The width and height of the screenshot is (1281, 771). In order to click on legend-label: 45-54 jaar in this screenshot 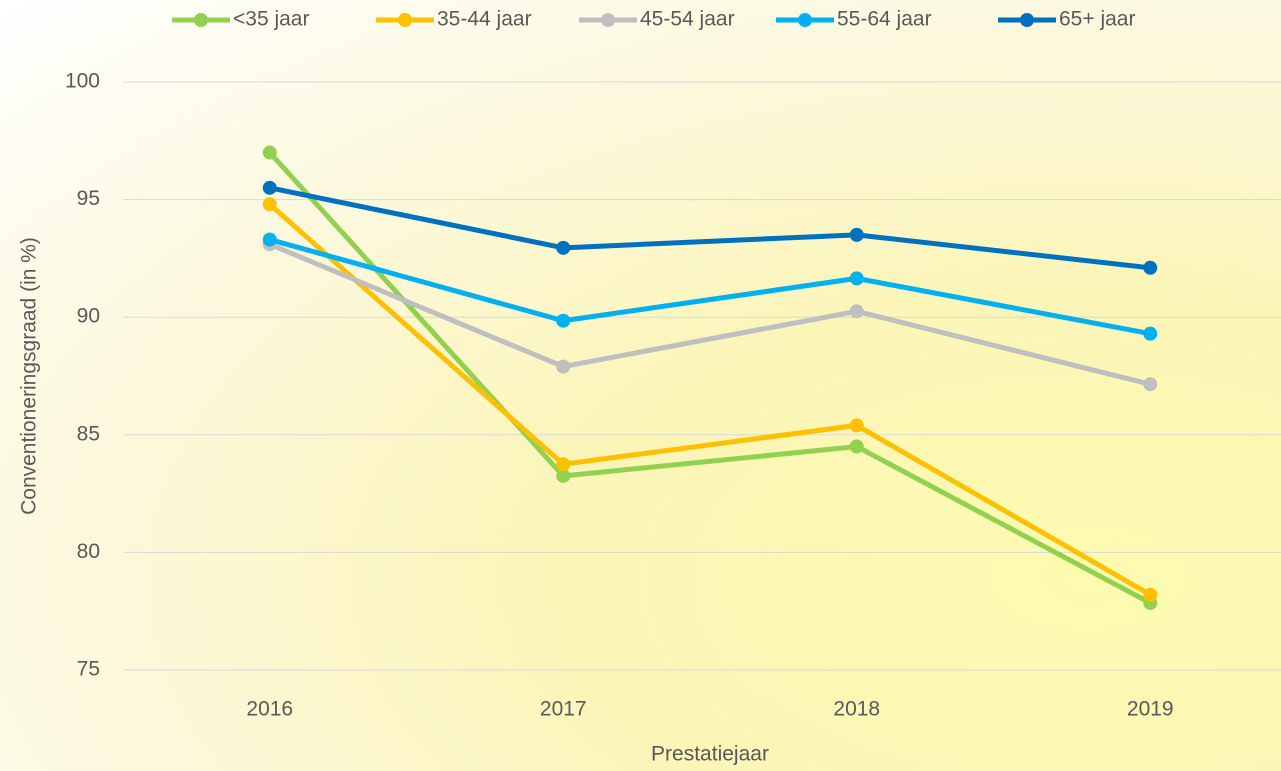, I will do `click(687, 19)`.